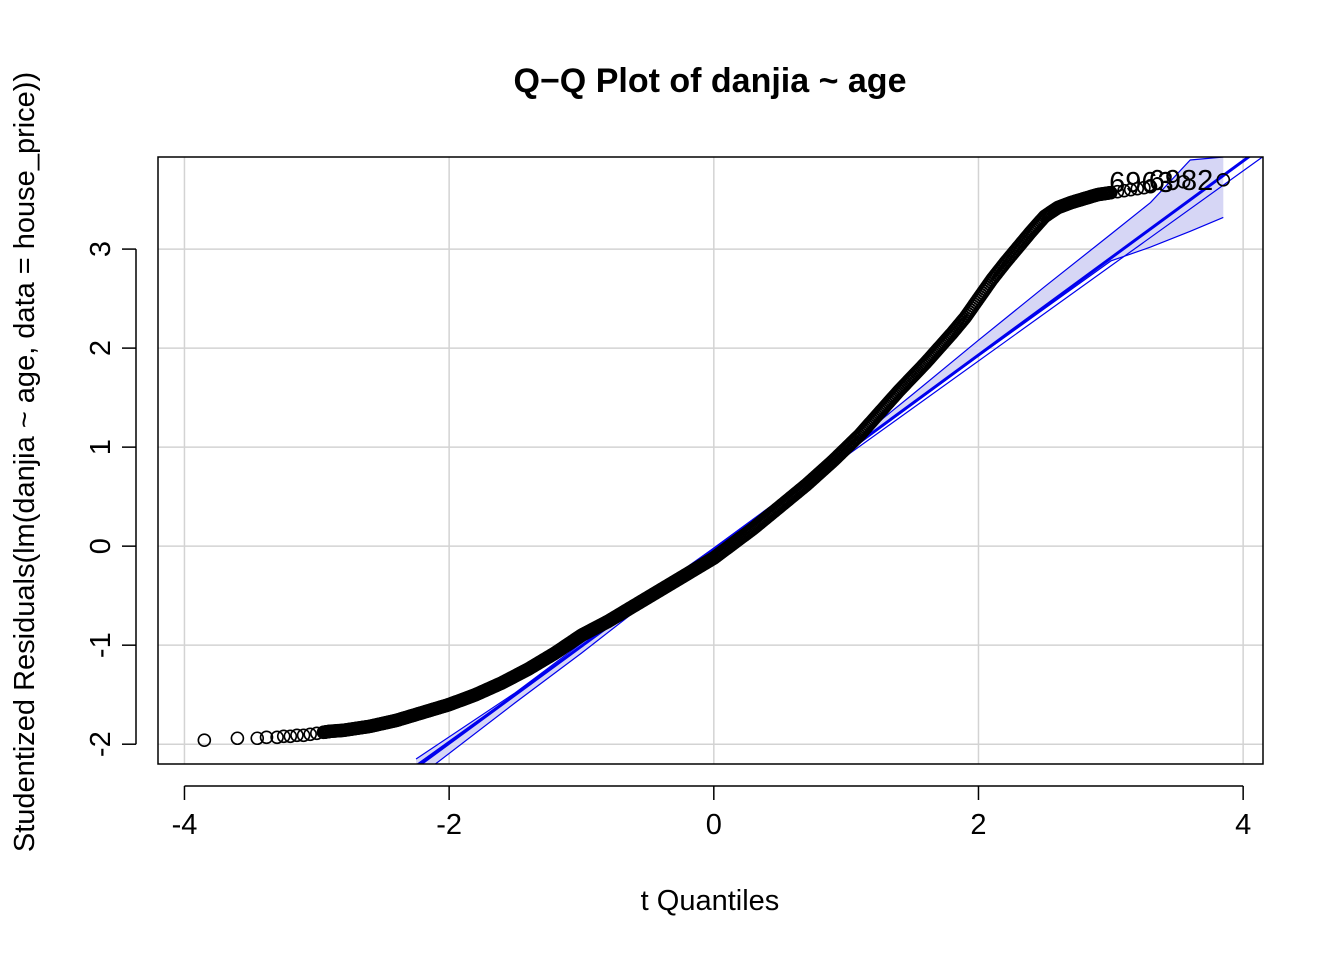 This screenshot has height=960, width=1344. I want to click on y-axis: -2 -1 0 1 2 3, so click(111, 499).